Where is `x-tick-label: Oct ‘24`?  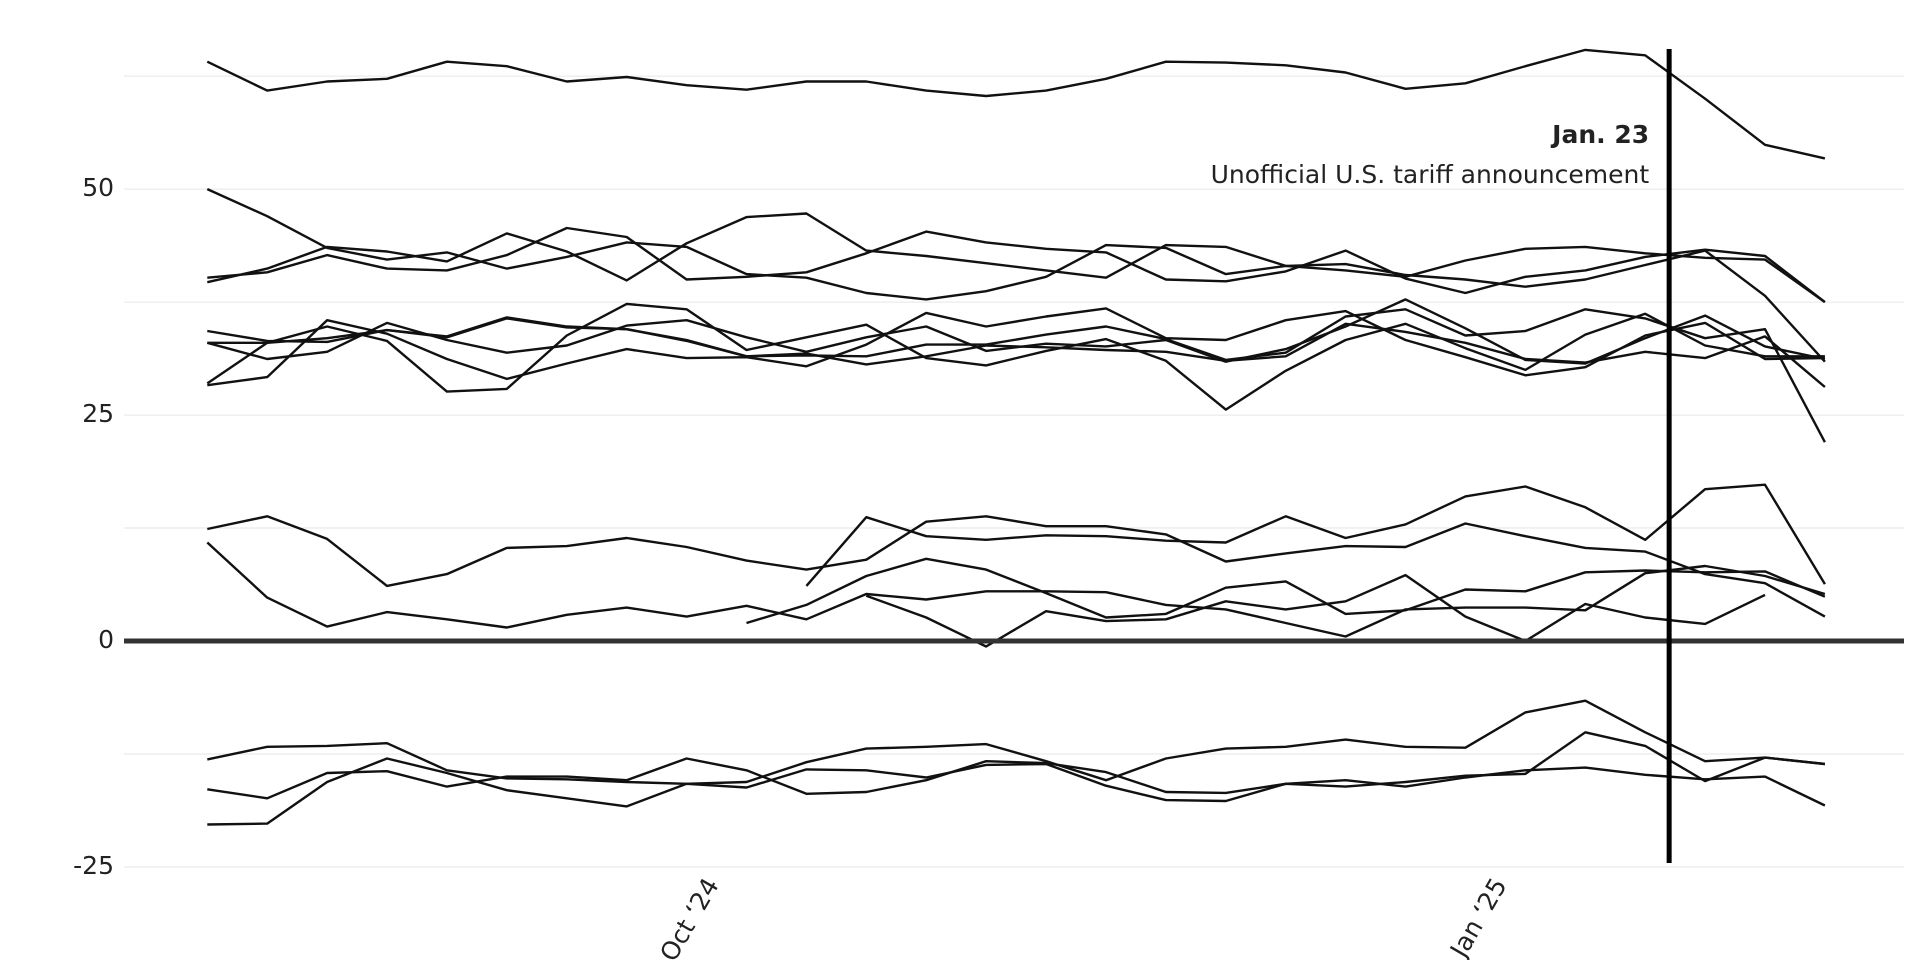 x-tick-label: Oct ‘24 is located at coordinates (689, 916).